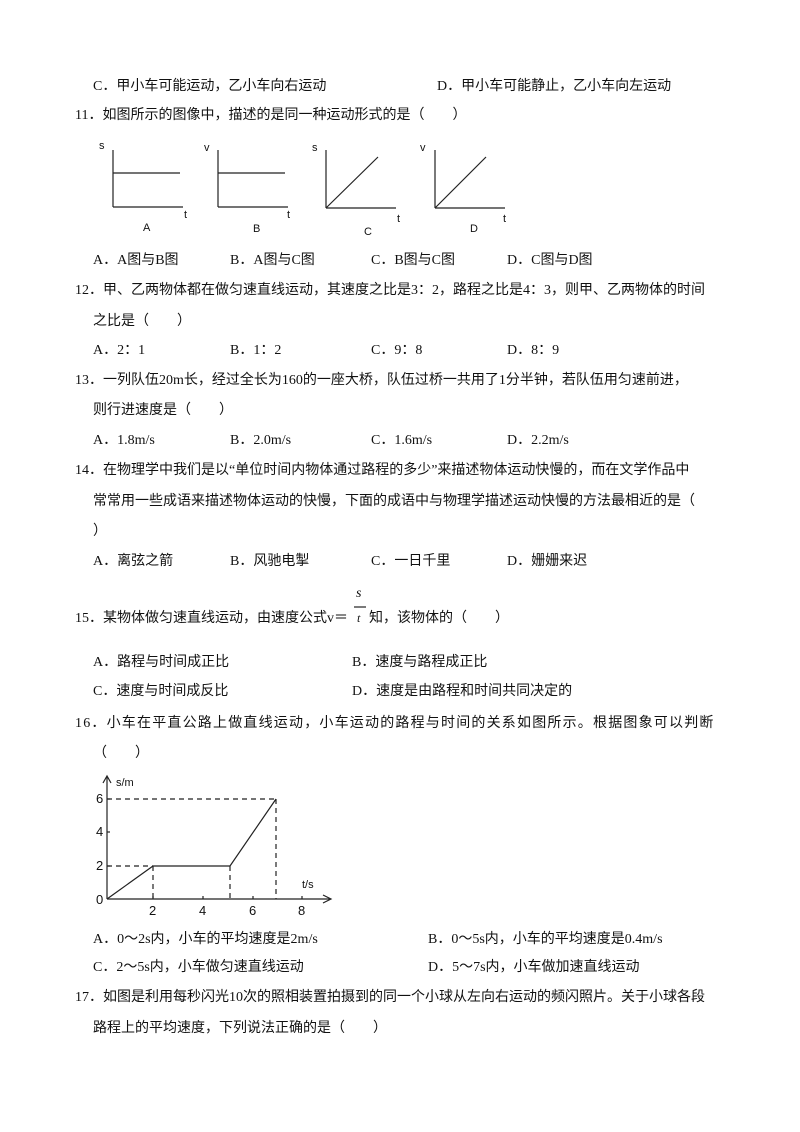 The height and width of the screenshot is (1132, 800). What do you see at coordinates (439, 618) in the screenshot?
I see `question-stem: 知，该物体的（ ）` at bounding box center [439, 618].